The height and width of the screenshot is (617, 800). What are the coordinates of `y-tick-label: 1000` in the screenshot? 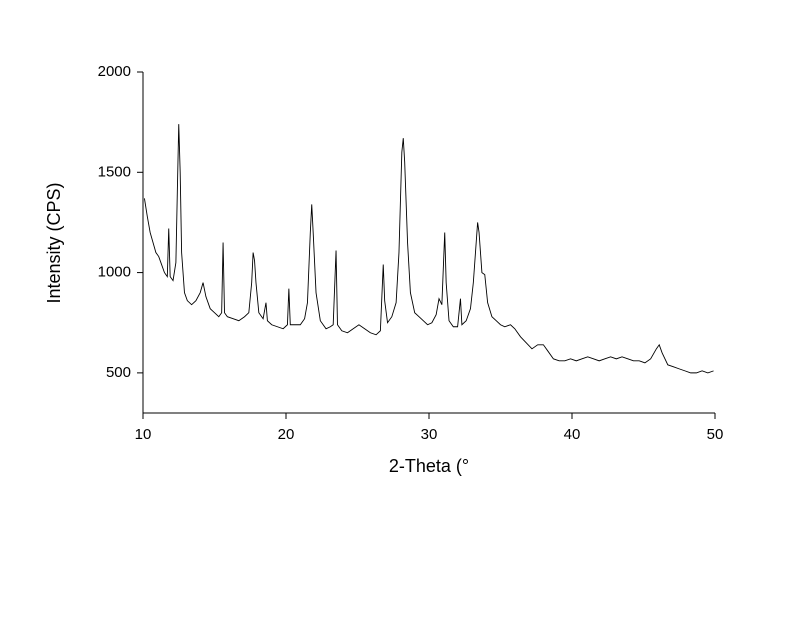 It's located at (114, 272).